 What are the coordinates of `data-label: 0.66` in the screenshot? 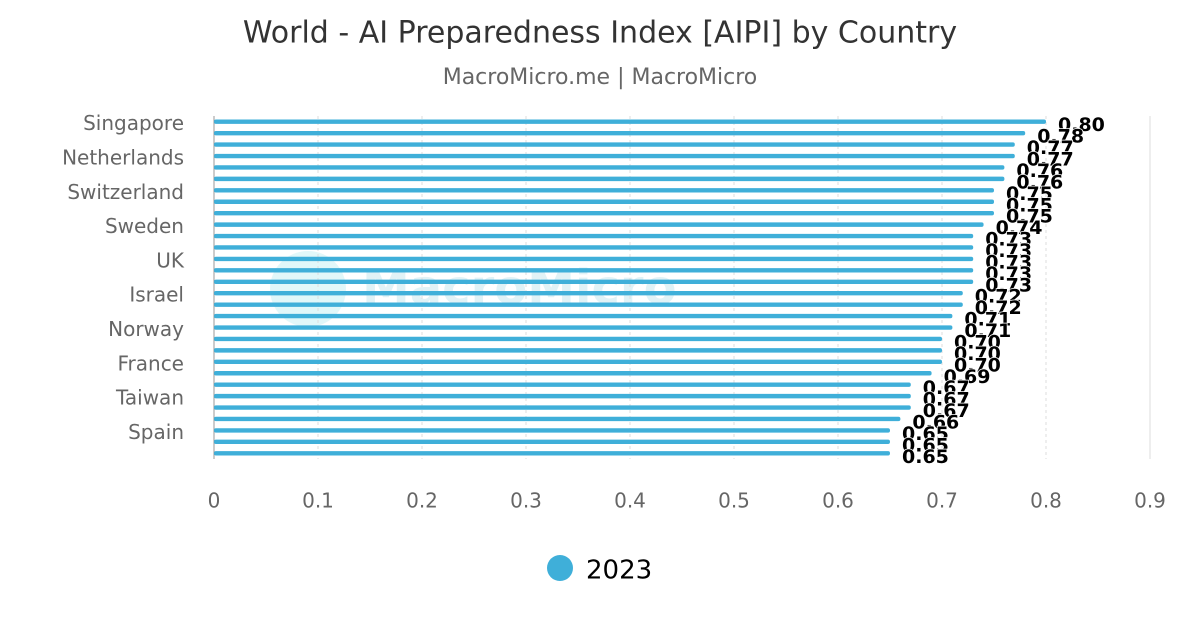 It's located at (935, 422).